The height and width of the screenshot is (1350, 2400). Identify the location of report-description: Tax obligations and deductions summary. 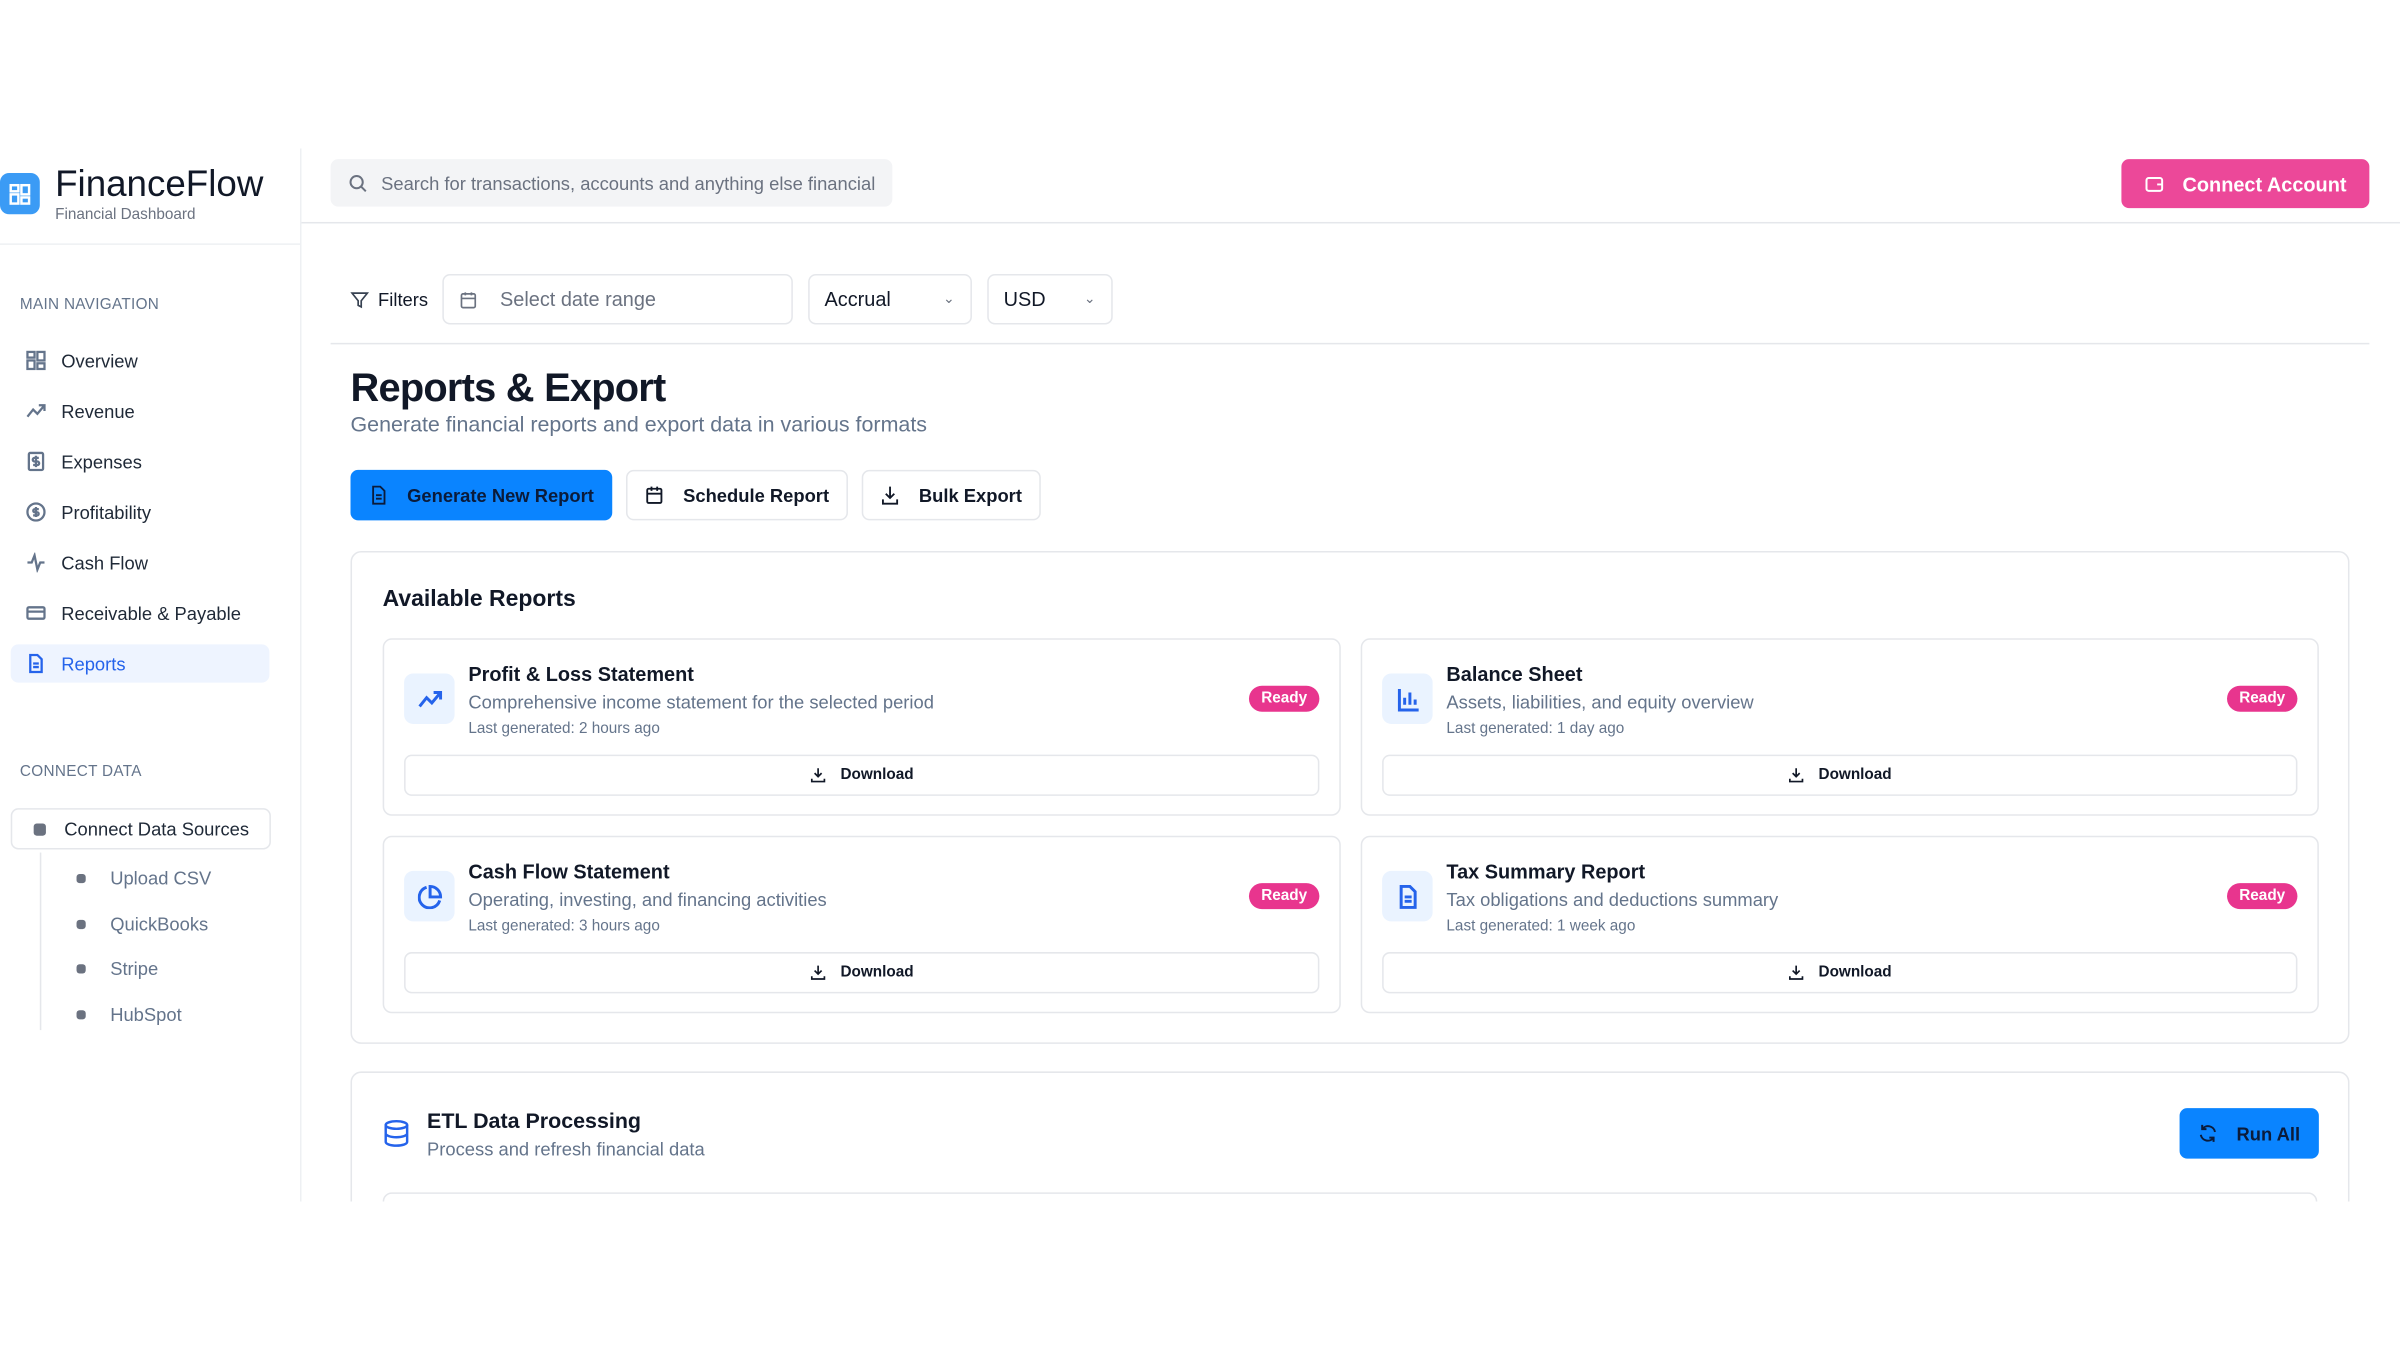
(1612, 900).